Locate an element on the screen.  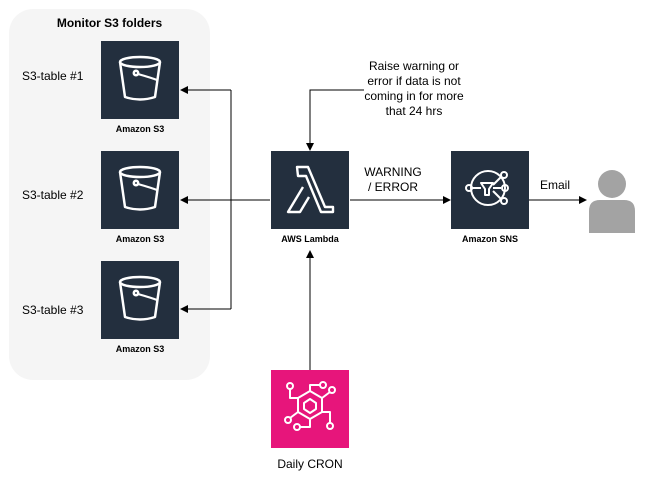
sns-caption: Amazon SNS is located at coordinates (489, 239).